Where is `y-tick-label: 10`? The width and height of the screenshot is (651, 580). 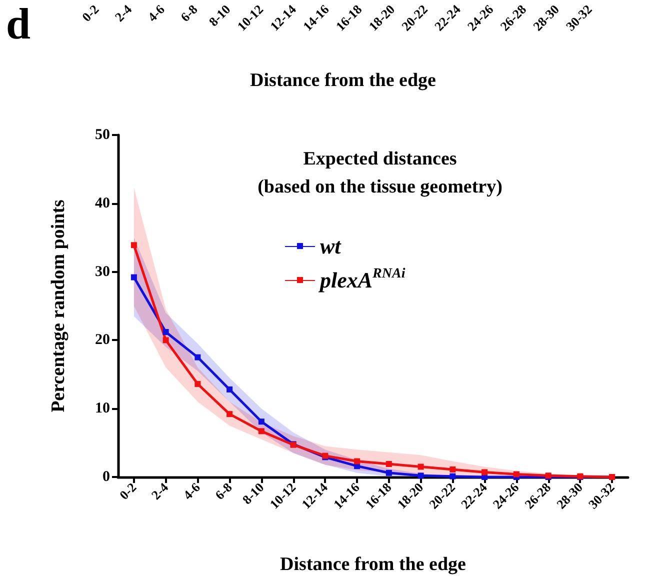
y-tick-label: 10 is located at coordinates (102, 408).